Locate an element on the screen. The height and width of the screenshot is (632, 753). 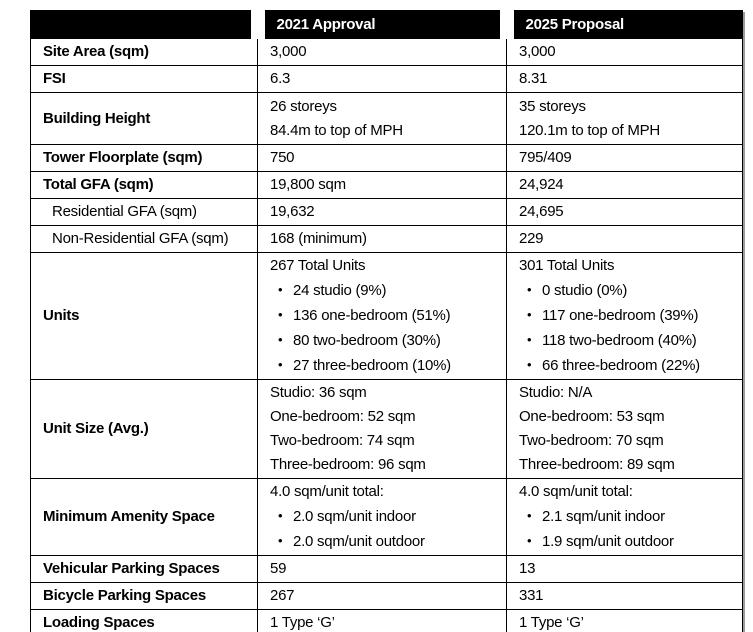
cell-line: • 2.0 sqm/unit outdoor is located at coordinates (384, 541).